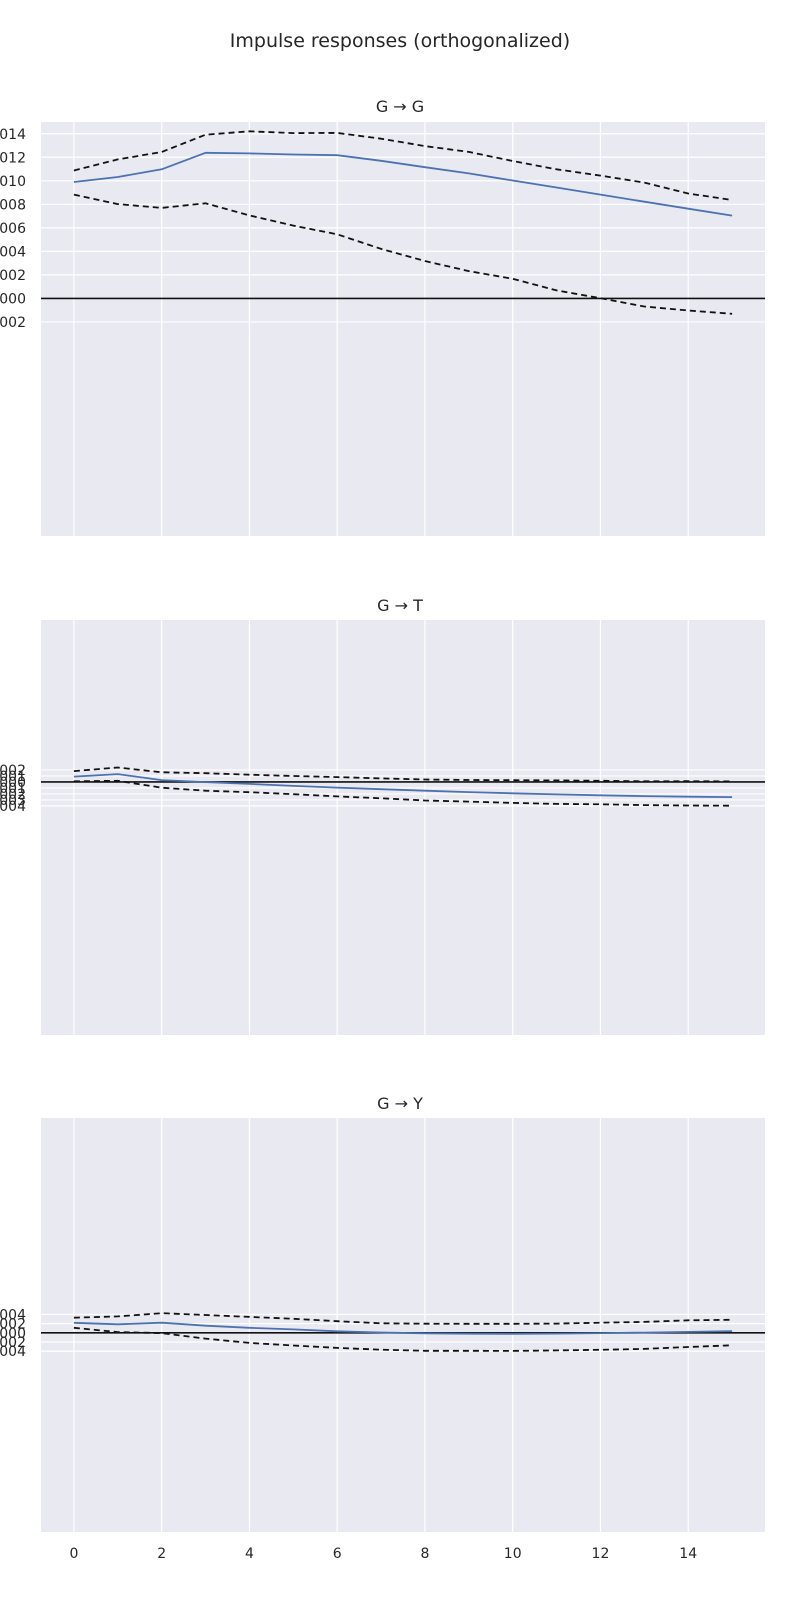 This screenshot has width=800, height=1600. What do you see at coordinates (513, 1554) in the screenshot?
I see `x-tick-label: 10` at bounding box center [513, 1554].